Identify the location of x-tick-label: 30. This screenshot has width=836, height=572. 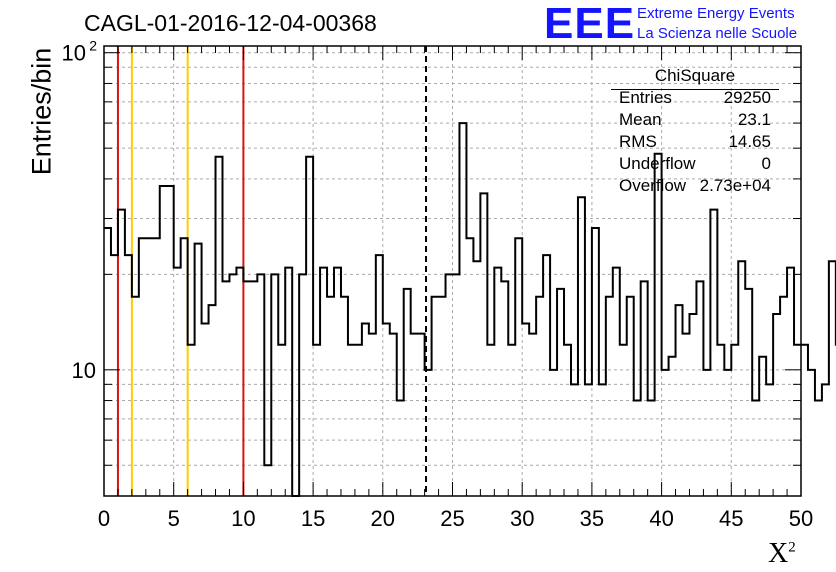
(522, 518).